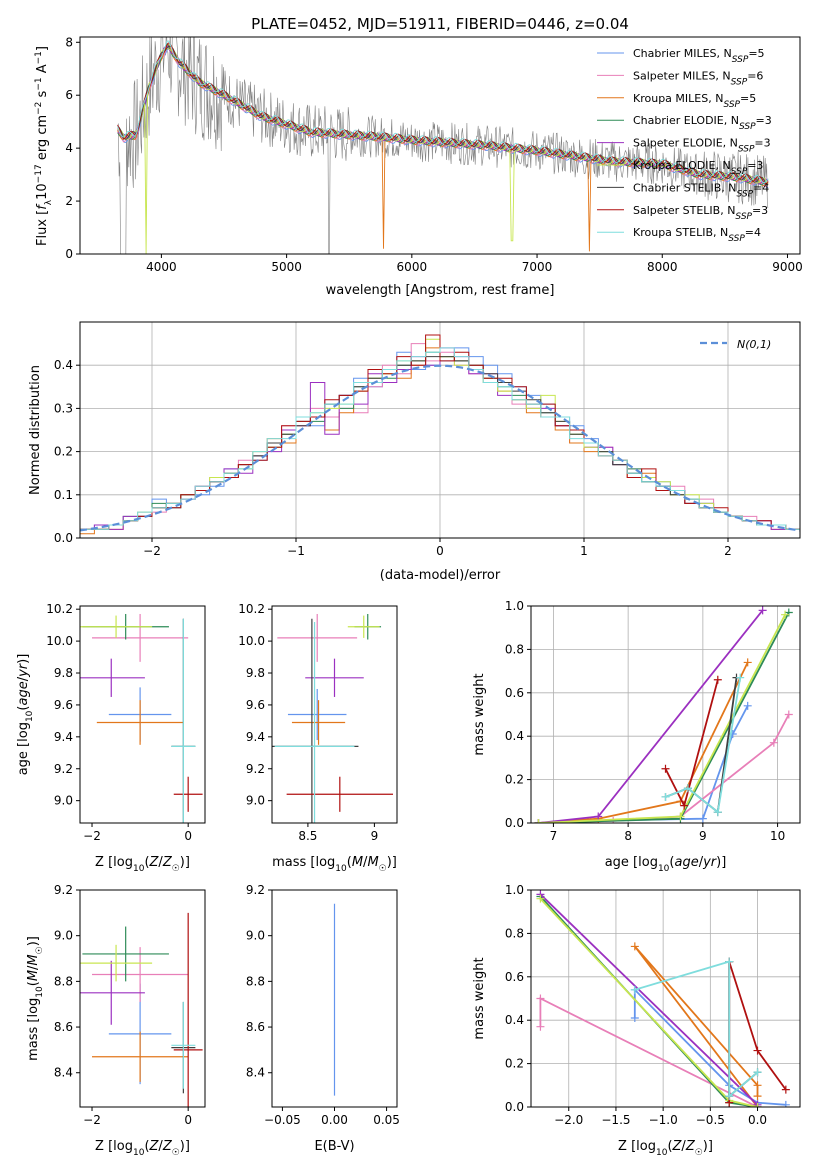 The image size is (819, 1170). I want to click on x-tick-label: −1.0, so click(663, 1120).